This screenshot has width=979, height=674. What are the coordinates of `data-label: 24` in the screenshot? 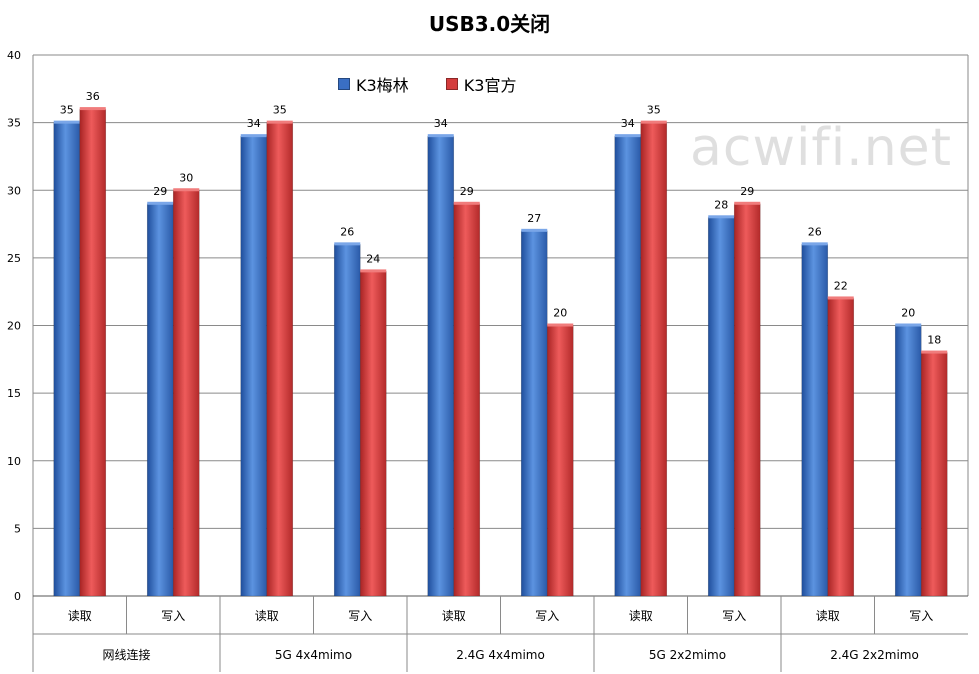 It's located at (373, 258).